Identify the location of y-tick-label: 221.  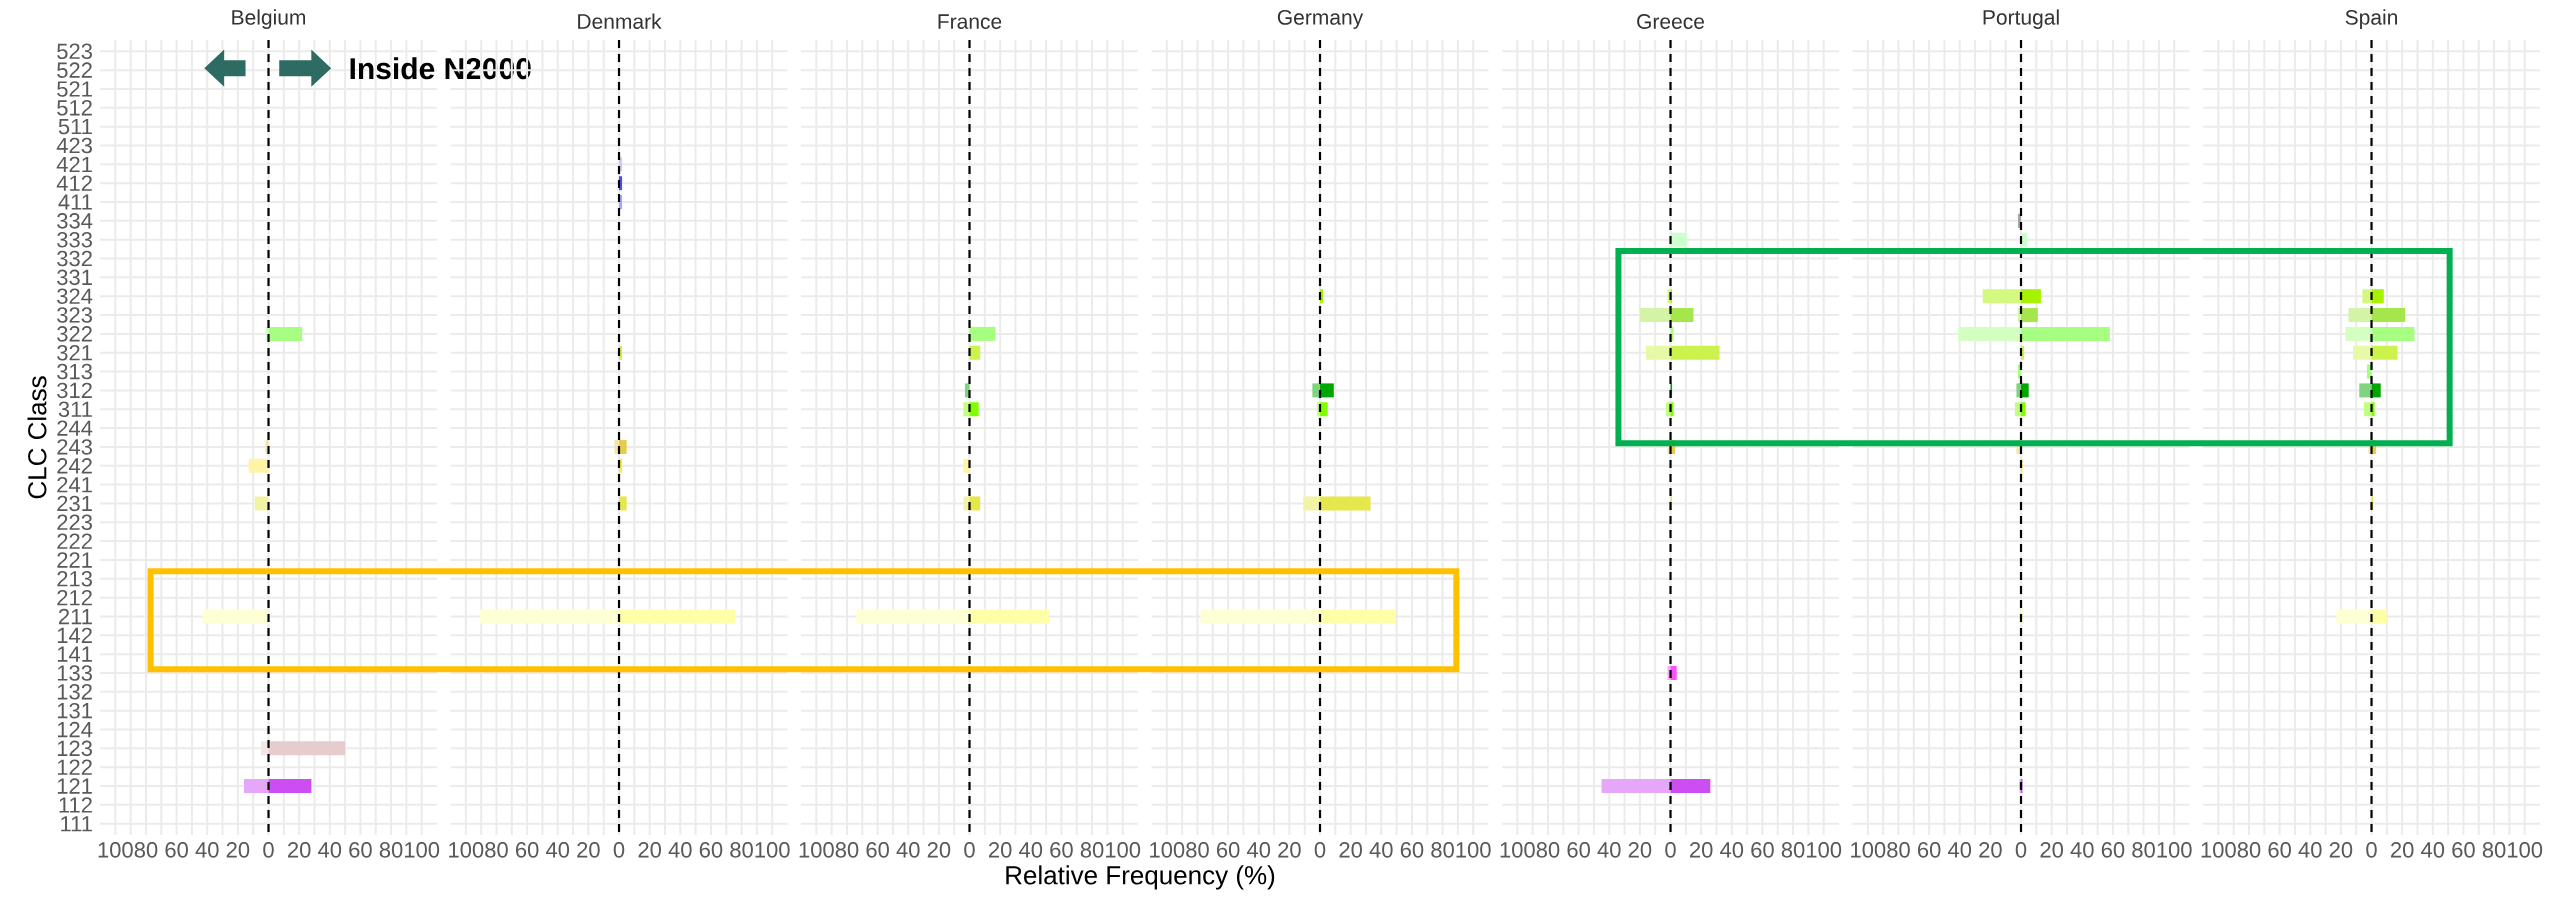
(74, 560).